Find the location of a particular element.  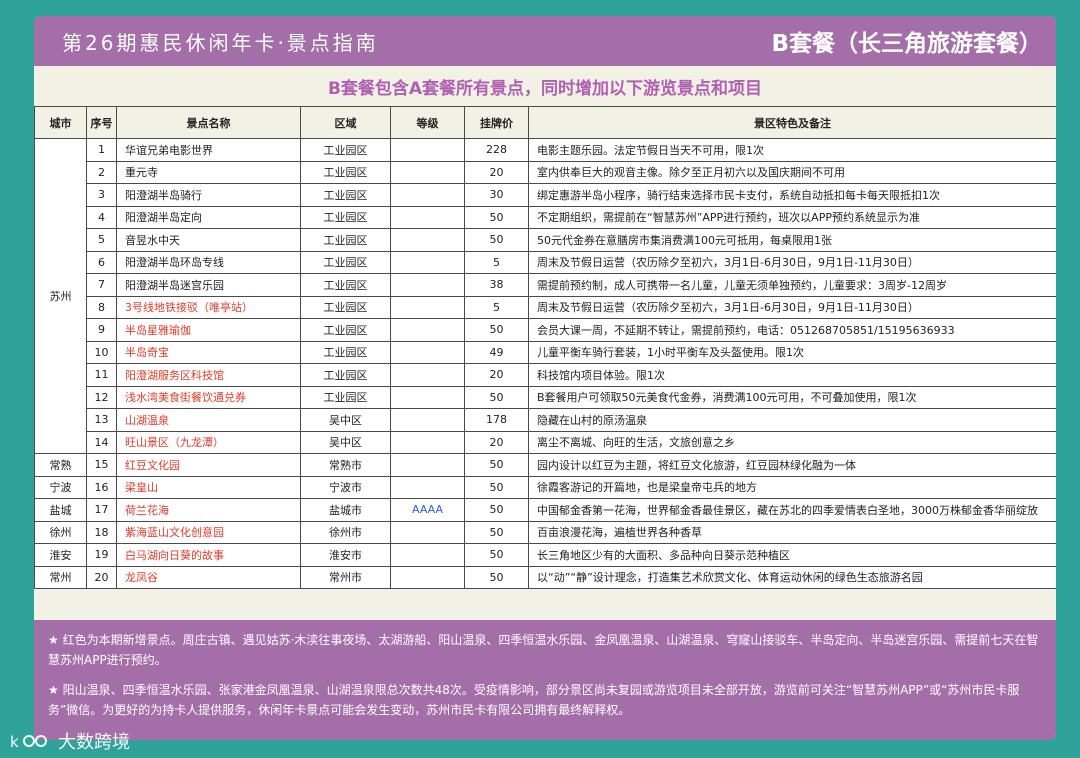

svg-text: k is located at coordinates (14, 742).